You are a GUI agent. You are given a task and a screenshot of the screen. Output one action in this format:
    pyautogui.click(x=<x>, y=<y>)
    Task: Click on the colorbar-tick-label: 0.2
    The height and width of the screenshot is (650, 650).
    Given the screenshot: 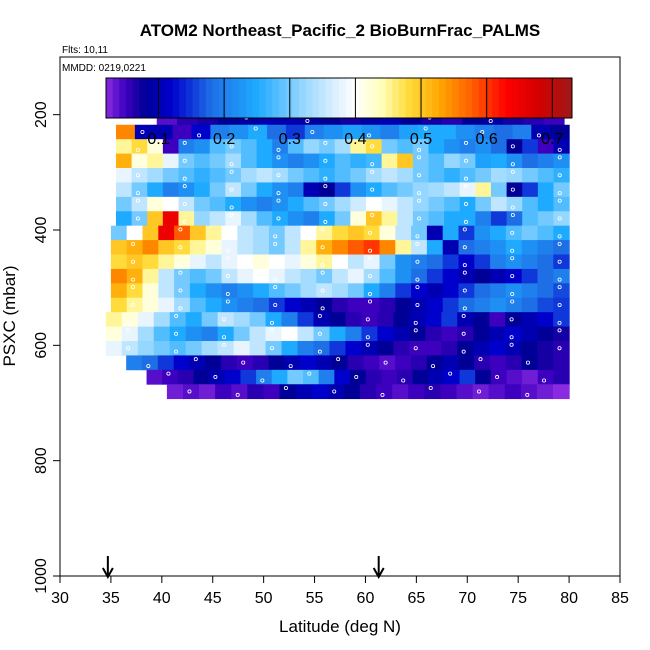 What is the action you would take?
    pyautogui.click(x=224, y=139)
    